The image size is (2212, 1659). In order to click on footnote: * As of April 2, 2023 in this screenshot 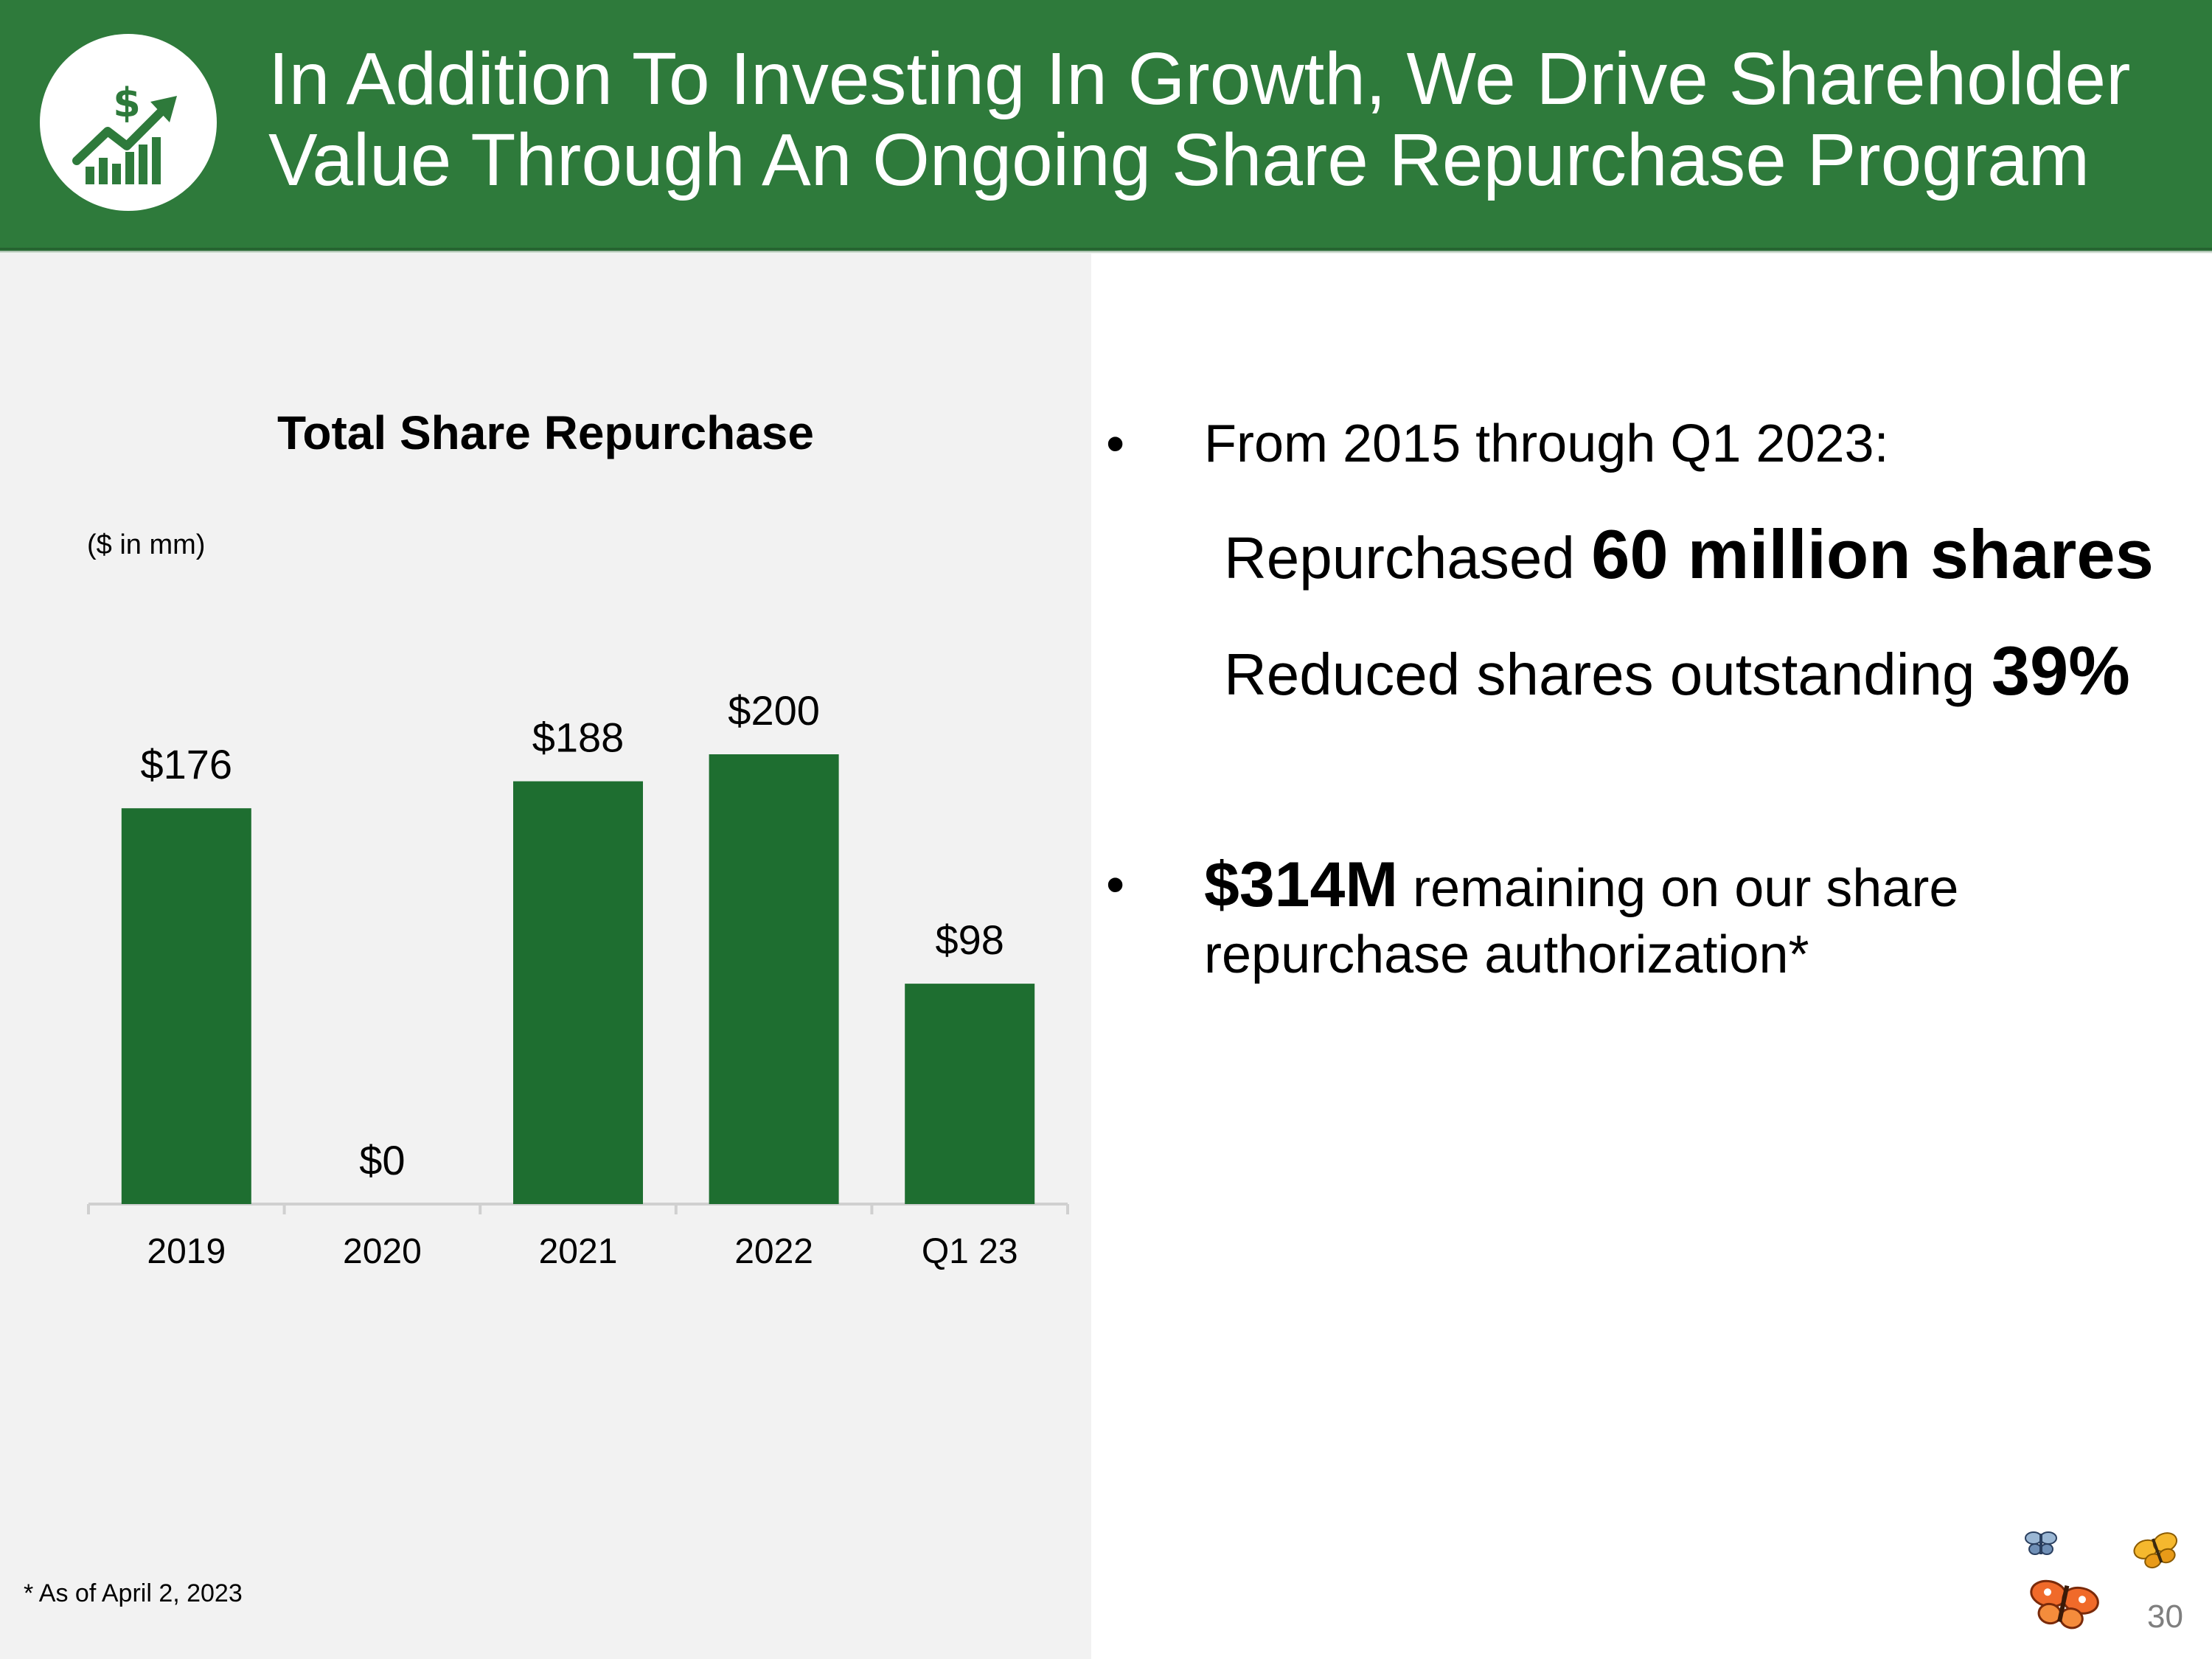, I will do `click(133, 1593)`.